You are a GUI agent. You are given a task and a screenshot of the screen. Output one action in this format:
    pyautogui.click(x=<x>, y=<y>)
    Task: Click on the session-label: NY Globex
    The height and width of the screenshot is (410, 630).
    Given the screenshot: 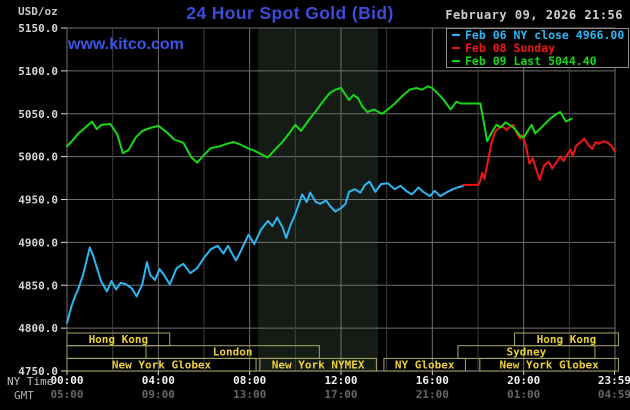 What is the action you would take?
    pyautogui.click(x=425, y=364)
    